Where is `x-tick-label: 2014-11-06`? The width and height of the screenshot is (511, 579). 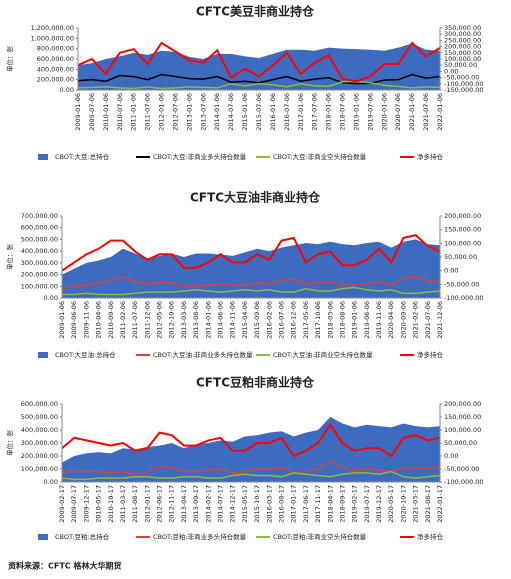
x-tick-label: 2014-11-06 is located at coordinates (233, 320).